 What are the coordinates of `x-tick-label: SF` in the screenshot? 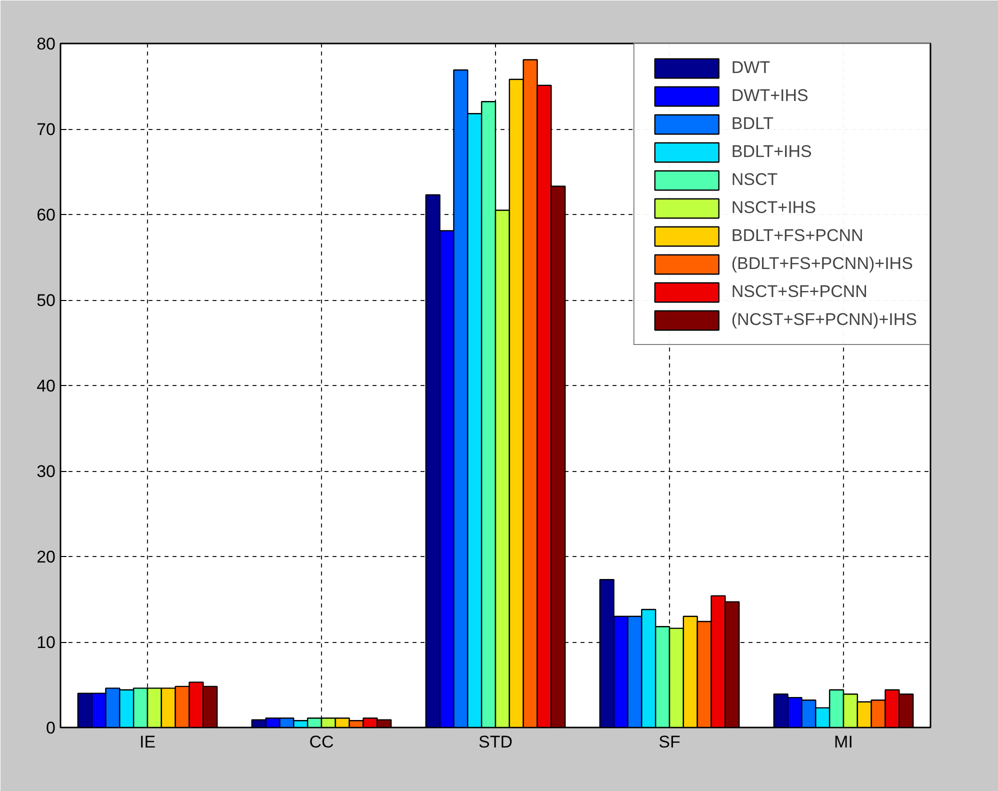 It's located at (669, 742).